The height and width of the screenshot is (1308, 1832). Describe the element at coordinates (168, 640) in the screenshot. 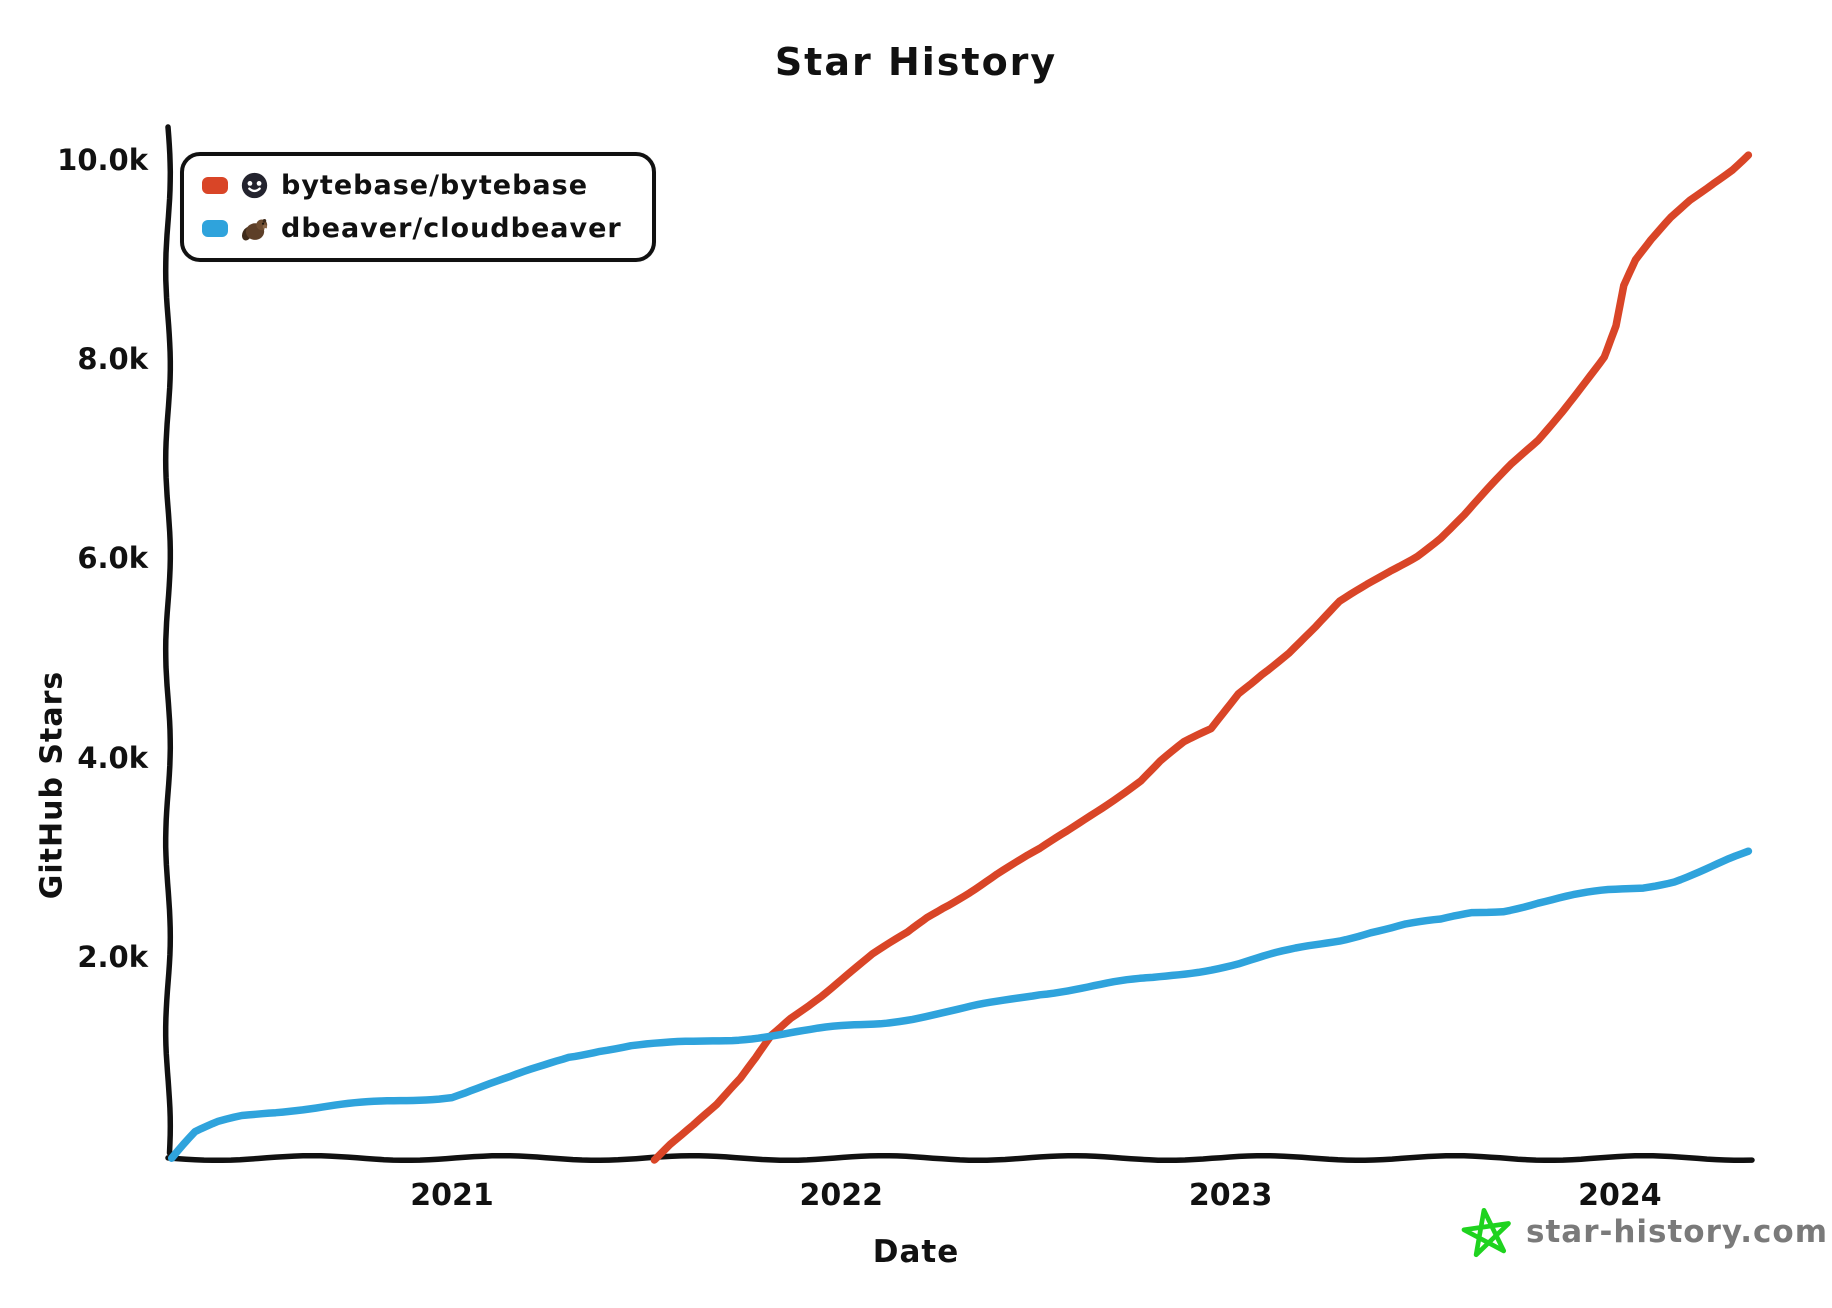

I see `y-axis-line` at that location.